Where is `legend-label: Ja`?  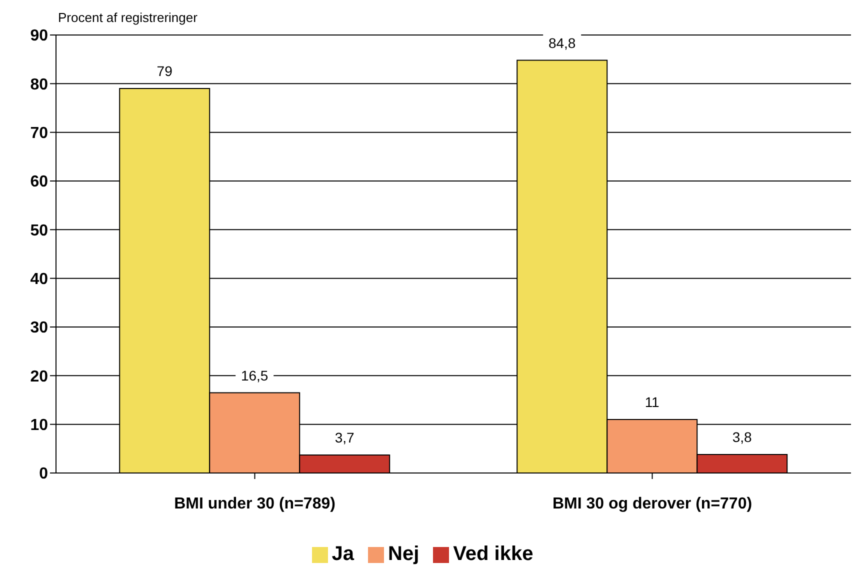
legend-label: Ja is located at coordinates (343, 554).